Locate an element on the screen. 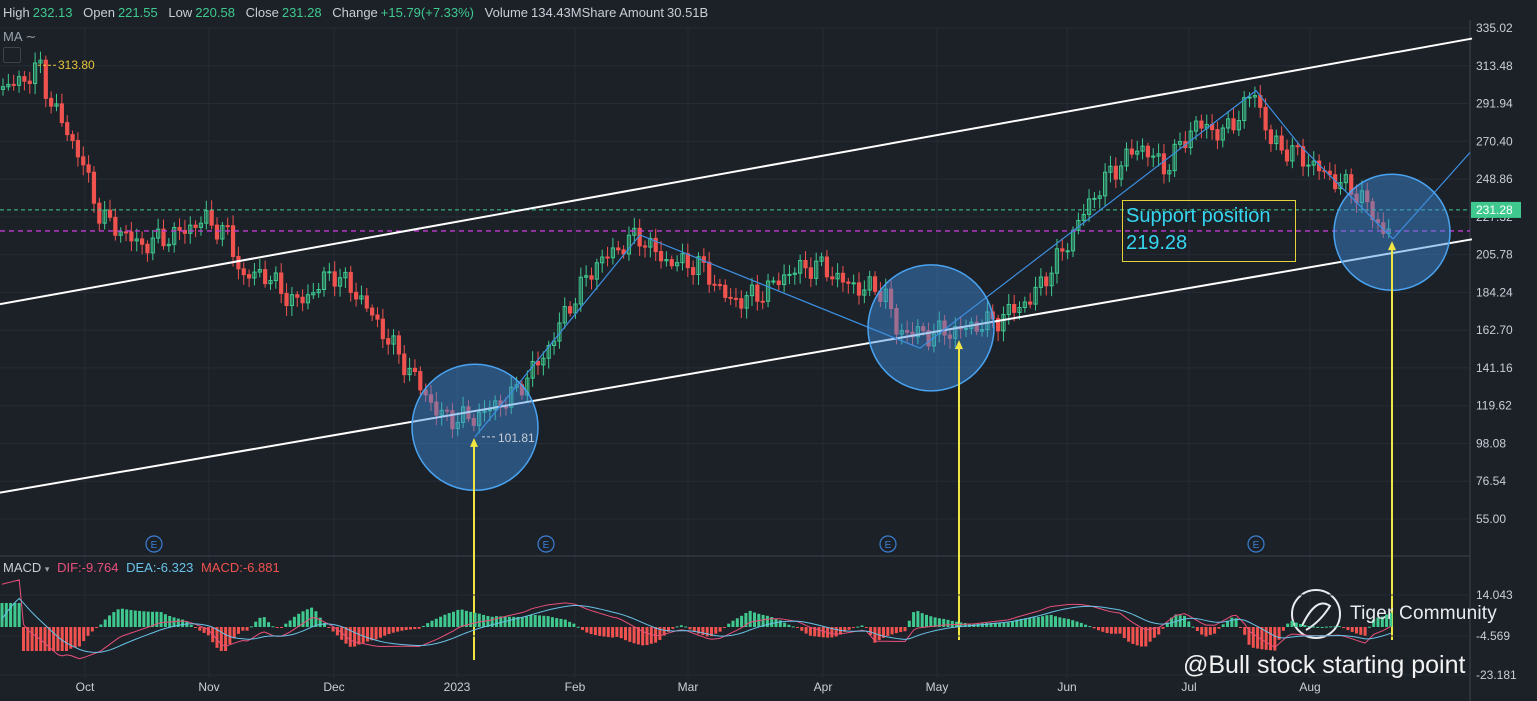 This screenshot has height=701, width=1537. visibility-icon: ∼ is located at coordinates (31, 36).